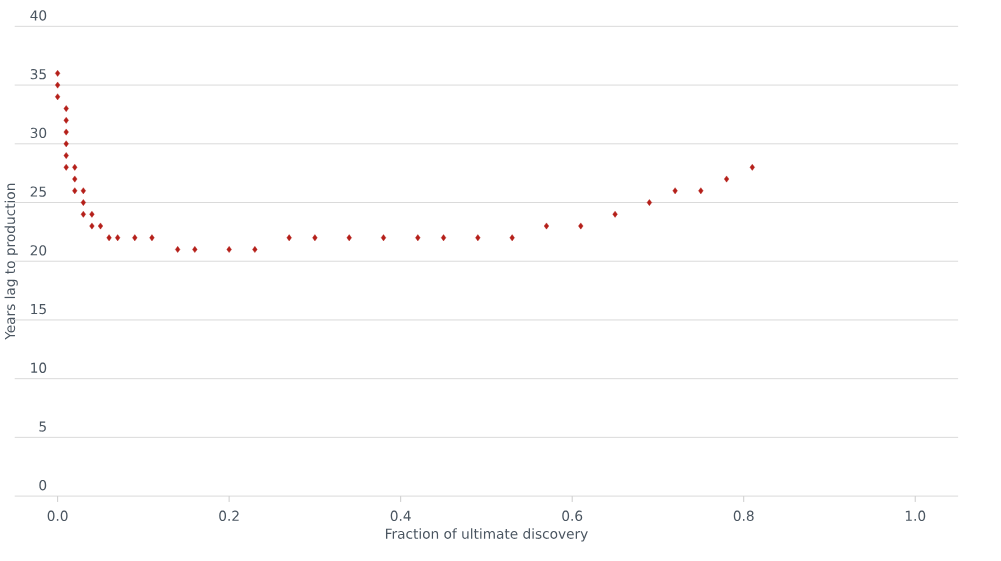 The height and width of the screenshot is (561, 1001). I want to click on y-axis-title: Years lag to production, so click(11, 262).